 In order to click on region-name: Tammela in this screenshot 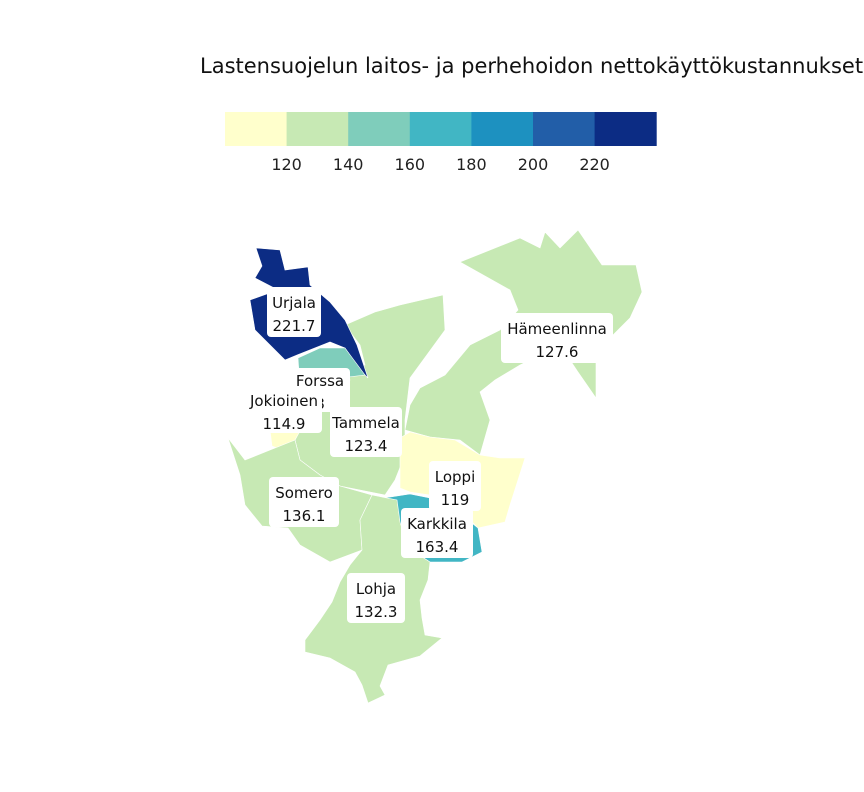, I will do `click(365, 423)`.